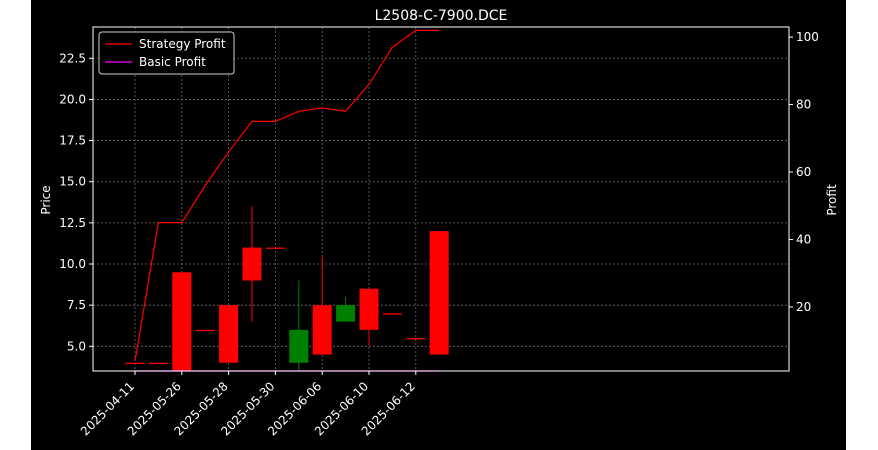  Describe the element at coordinates (76, 346) in the screenshot. I see `y-left-tick-label: 5.0` at that location.